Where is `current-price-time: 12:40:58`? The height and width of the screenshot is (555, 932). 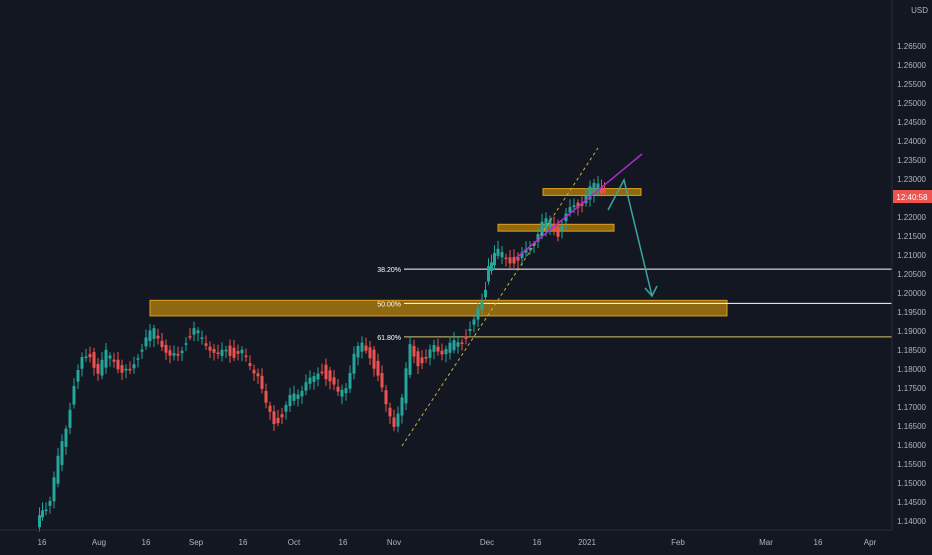 current-price-time: 12:40:58 is located at coordinates (912, 197).